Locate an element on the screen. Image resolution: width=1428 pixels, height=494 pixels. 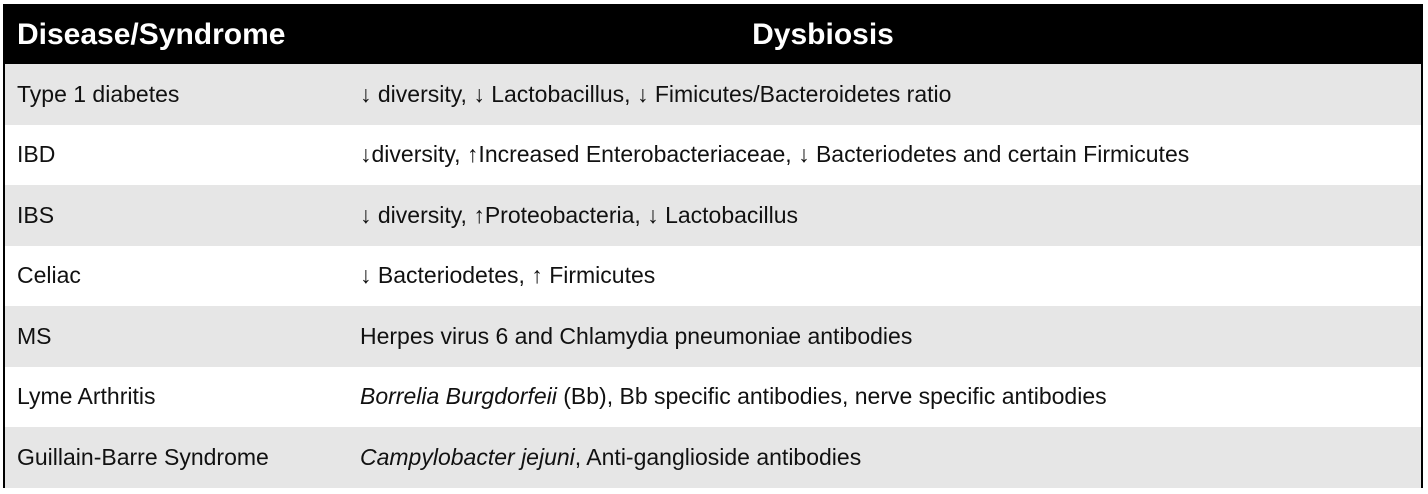
table-row: Celiac ↓ Bacteriodetes, ↑ Firmicutes is located at coordinates (713, 276).